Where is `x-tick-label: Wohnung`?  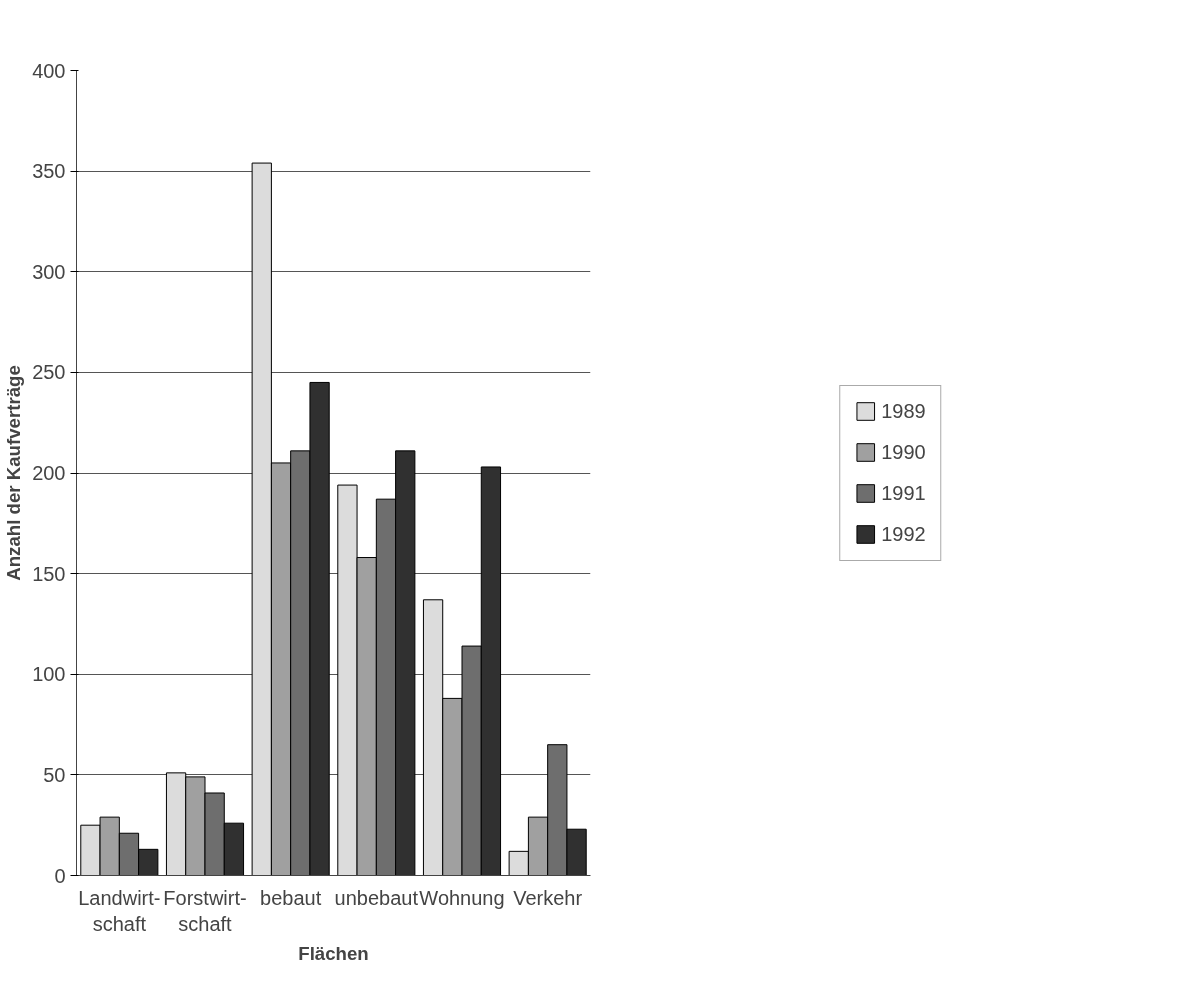 x-tick-label: Wohnung is located at coordinates (462, 897).